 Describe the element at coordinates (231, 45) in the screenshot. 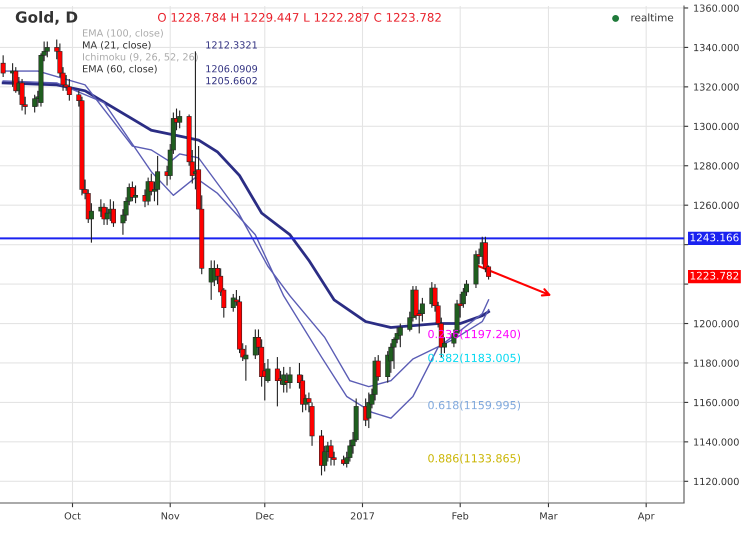

I see `annotation: 1212.3321` at that location.